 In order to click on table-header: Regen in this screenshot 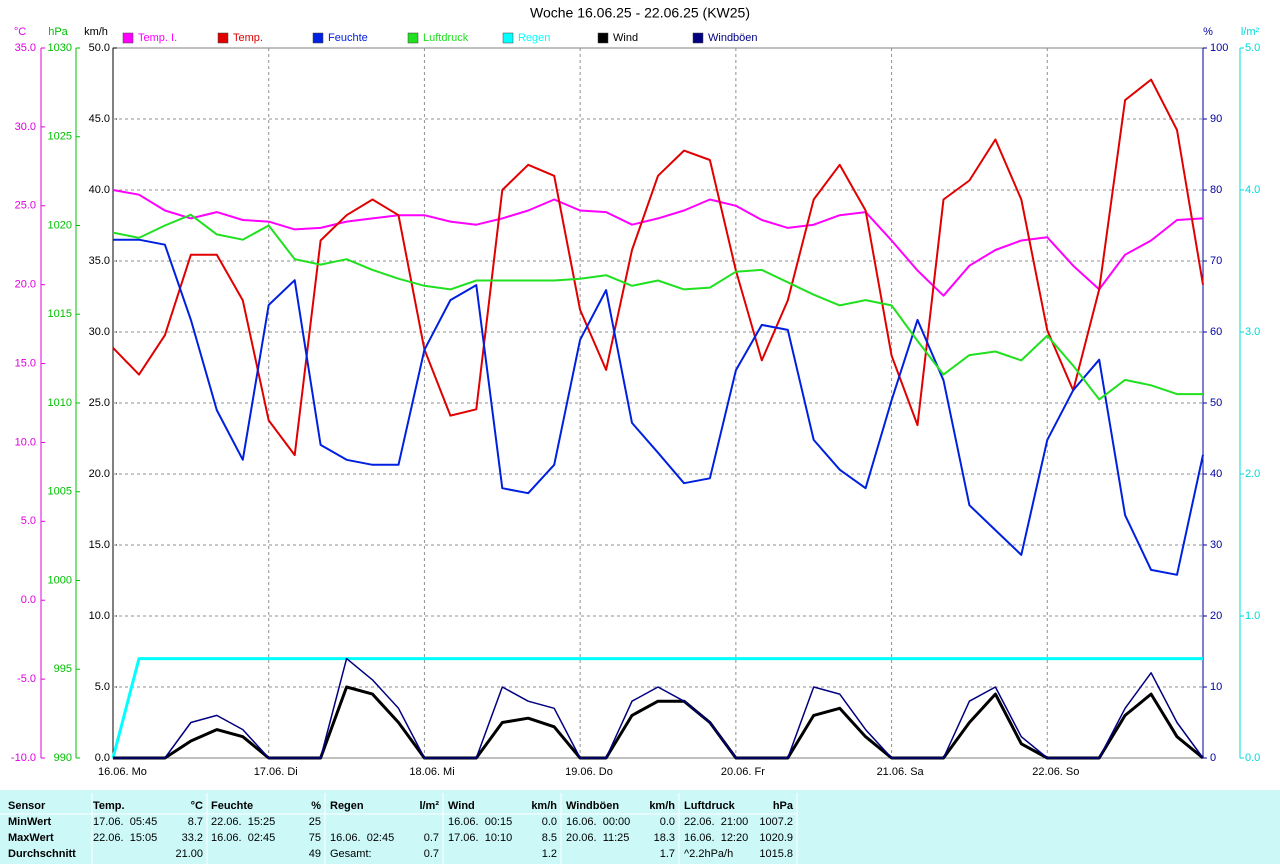, I will do `click(347, 806)`.